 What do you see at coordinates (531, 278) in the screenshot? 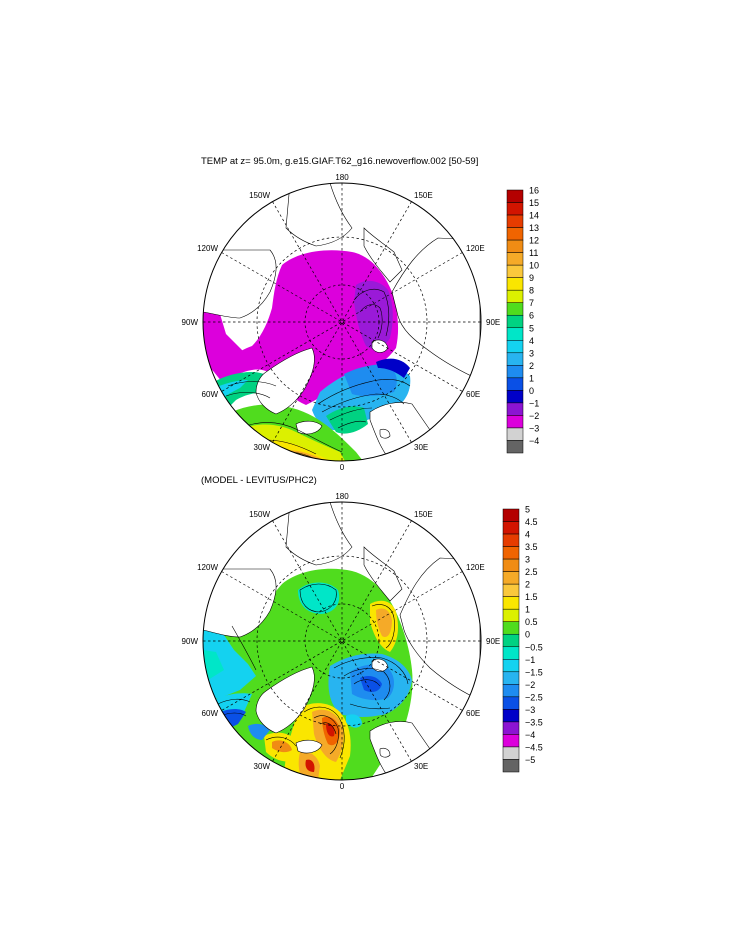
I see `colorbar-label: 9` at bounding box center [531, 278].